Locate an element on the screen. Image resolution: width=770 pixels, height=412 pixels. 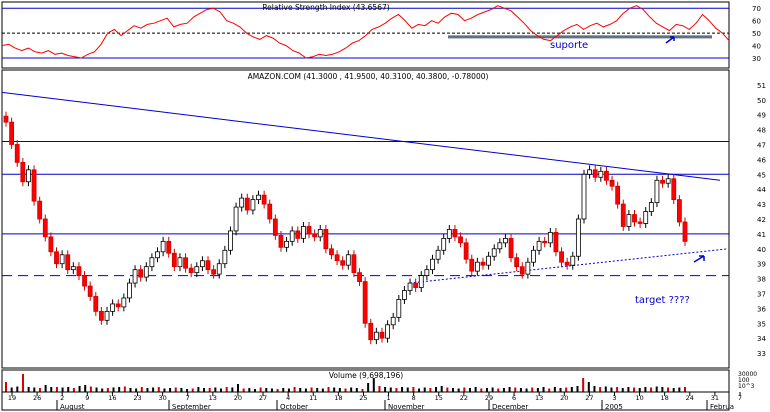
price-tick-label: 47 is located at coordinates (761, 146).